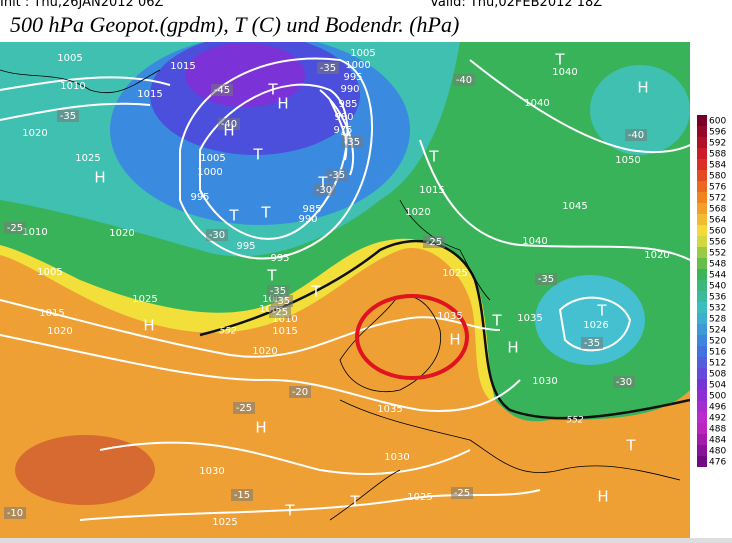 This screenshot has width=732, height=543. Describe the element at coordinates (717, 254) in the screenshot. I see `colorbar-label: 552` at that location.